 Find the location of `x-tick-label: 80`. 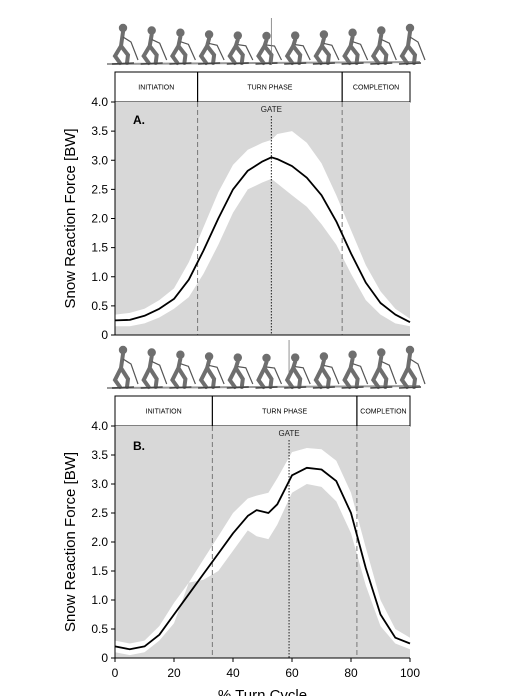

x-tick-label: 80 is located at coordinates (351, 673).